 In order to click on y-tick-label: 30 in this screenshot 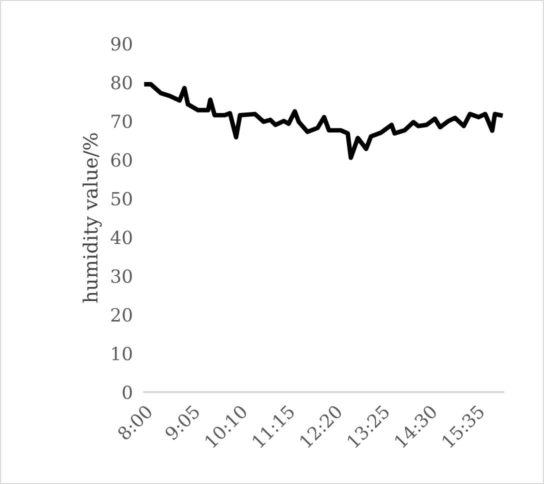, I will do `click(121, 276)`.